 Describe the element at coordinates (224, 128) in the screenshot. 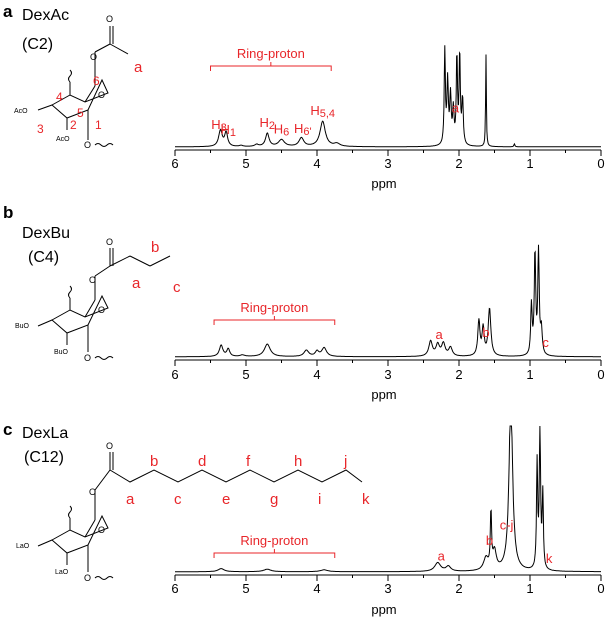

I see `peak-label-subscript: 3` at that location.